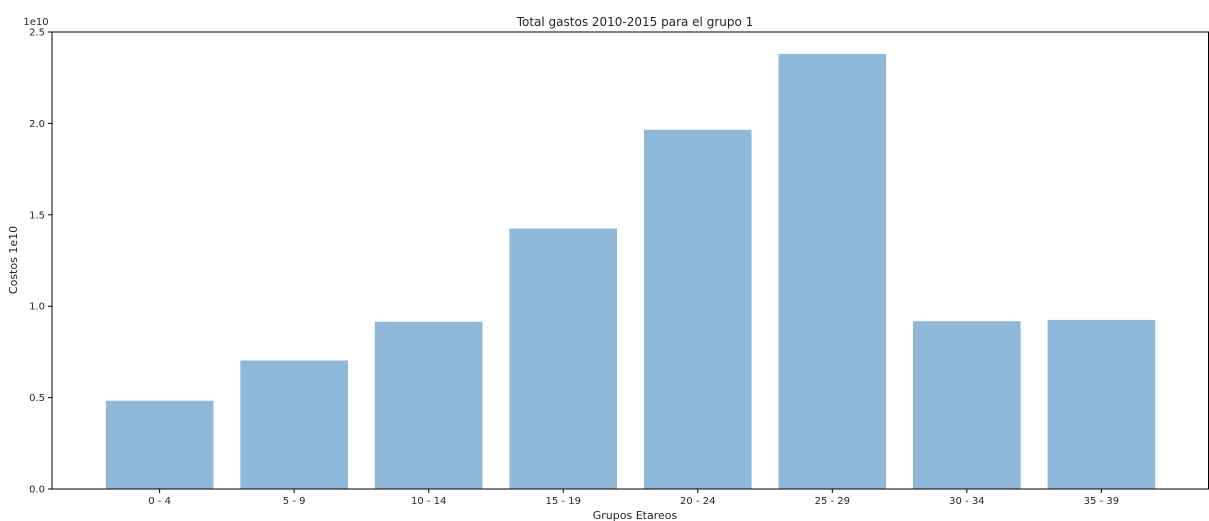  I want to click on chart-title: Total gastos 2010-2015 para el grupo 1, so click(635, 22).